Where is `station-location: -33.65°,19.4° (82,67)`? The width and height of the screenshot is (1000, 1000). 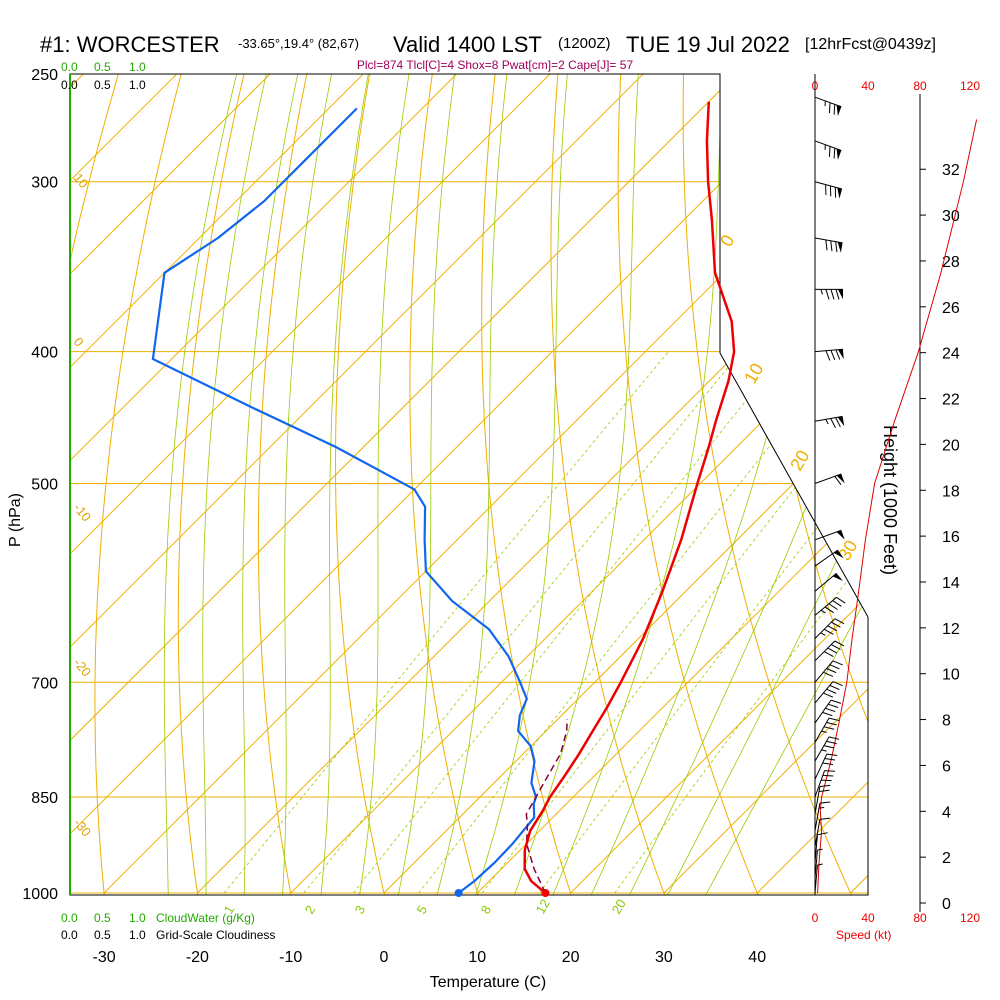 station-location: -33.65°,19.4° (82,67) is located at coordinates (298, 43).